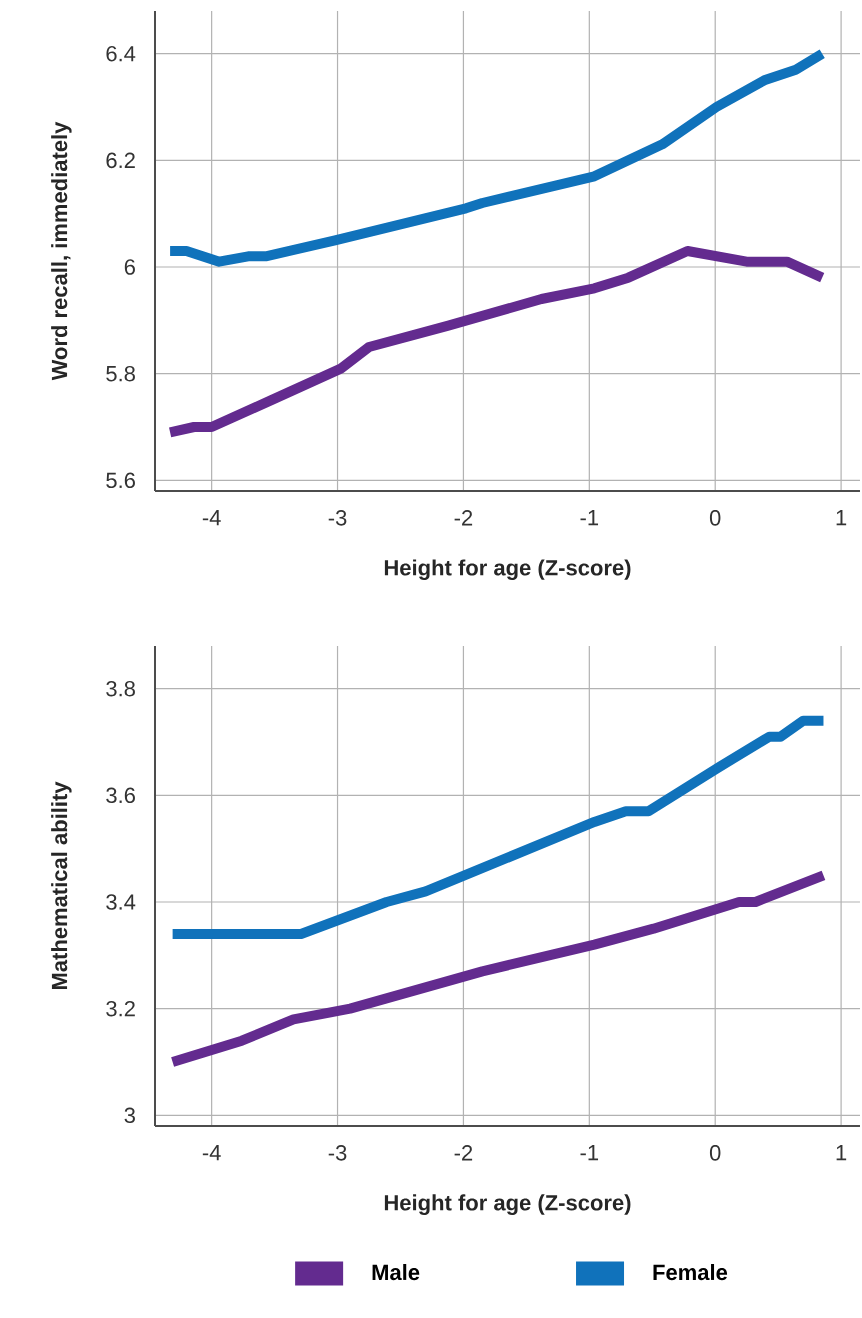  Describe the element at coordinates (61, 885) in the screenshot. I see `y-axis-title: Mathematical ability` at that location.